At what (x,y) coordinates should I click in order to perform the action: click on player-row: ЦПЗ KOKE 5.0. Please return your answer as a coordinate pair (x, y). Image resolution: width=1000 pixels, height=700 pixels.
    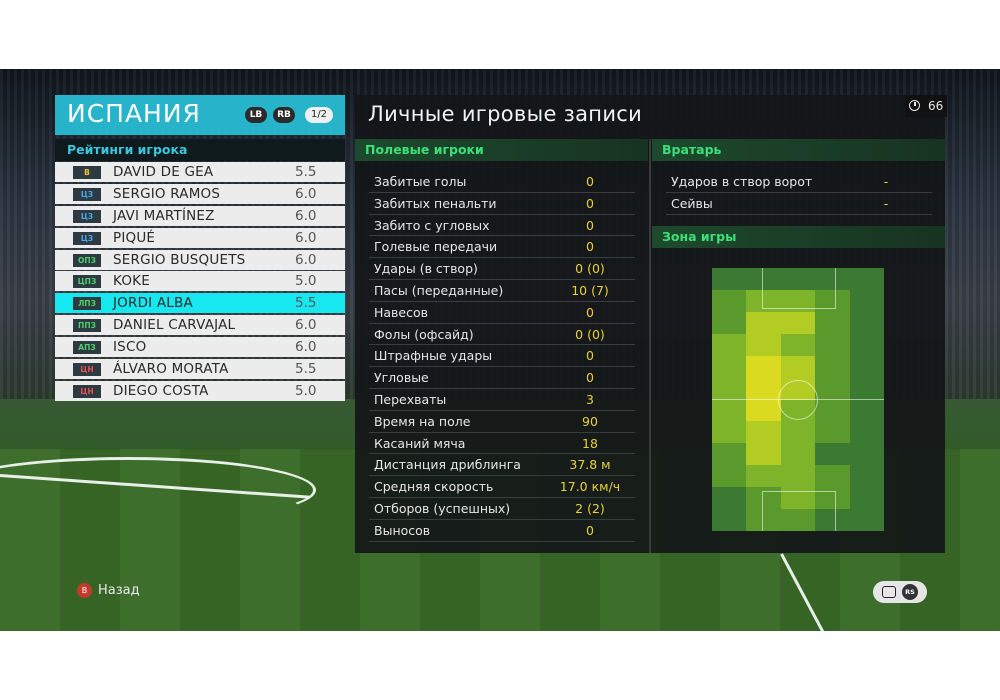
    Looking at the image, I should click on (200, 281).